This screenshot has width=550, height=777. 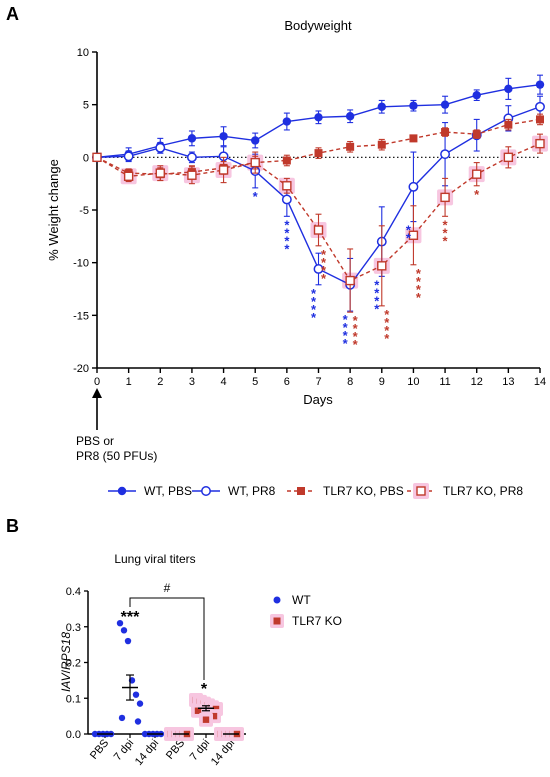 I want to click on legend-marker-tlr7-ko-pbs, so click(x=301, y=491).